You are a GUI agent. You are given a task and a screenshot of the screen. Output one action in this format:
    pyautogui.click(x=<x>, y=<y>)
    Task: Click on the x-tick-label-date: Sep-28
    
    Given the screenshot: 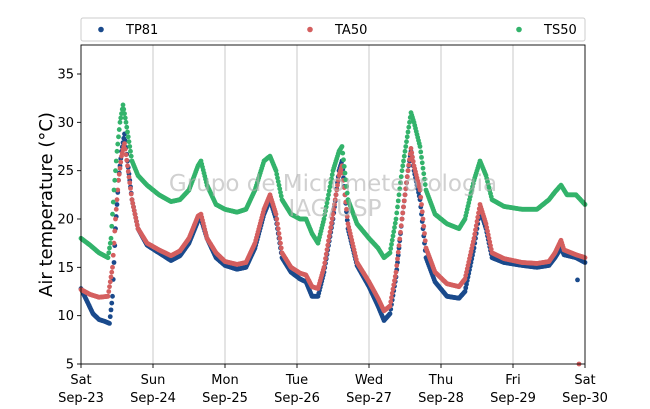 What is the action you would take?
    pyautogui.click(x=441, y=398)
    